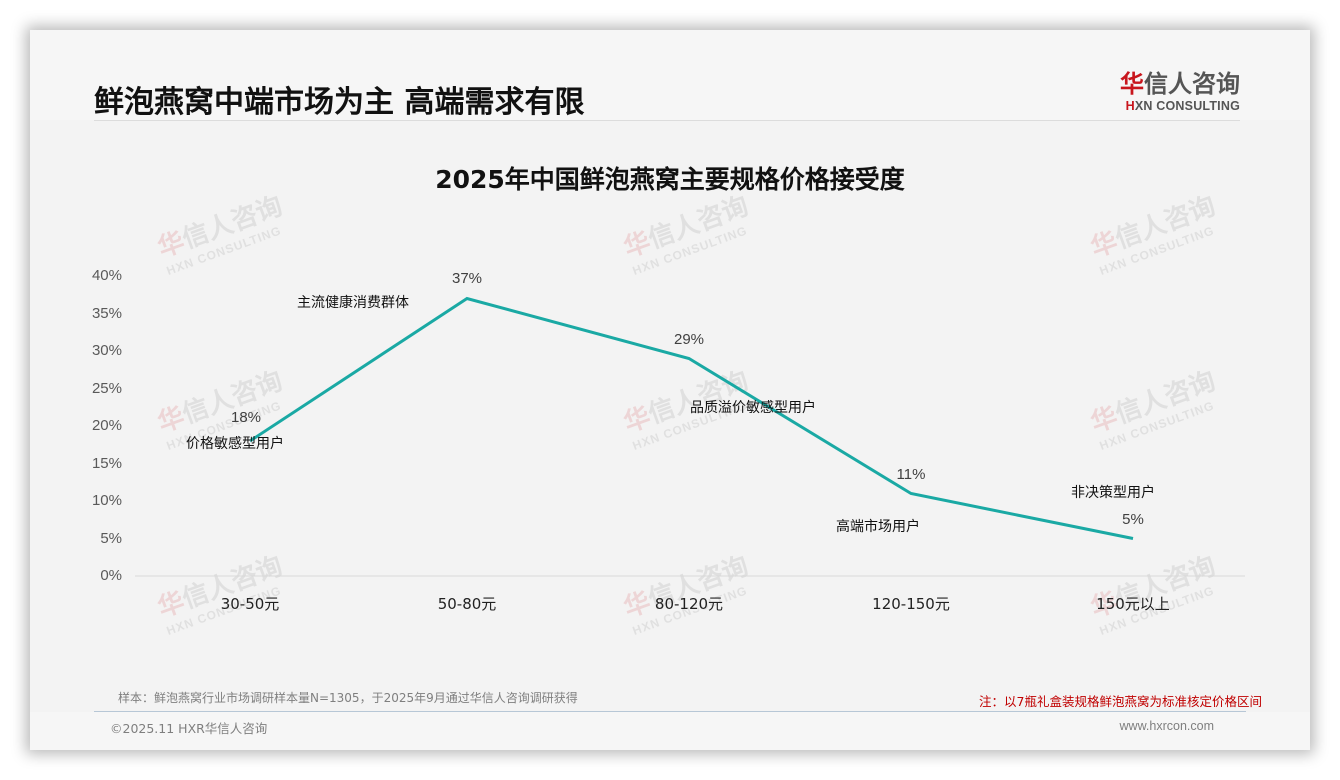 The image size is (1340, 780). What do you see at coordinates (250, 604) in the screenshot?
I see `x-tick-label: 30-50元` at bounding box center [250, 604].